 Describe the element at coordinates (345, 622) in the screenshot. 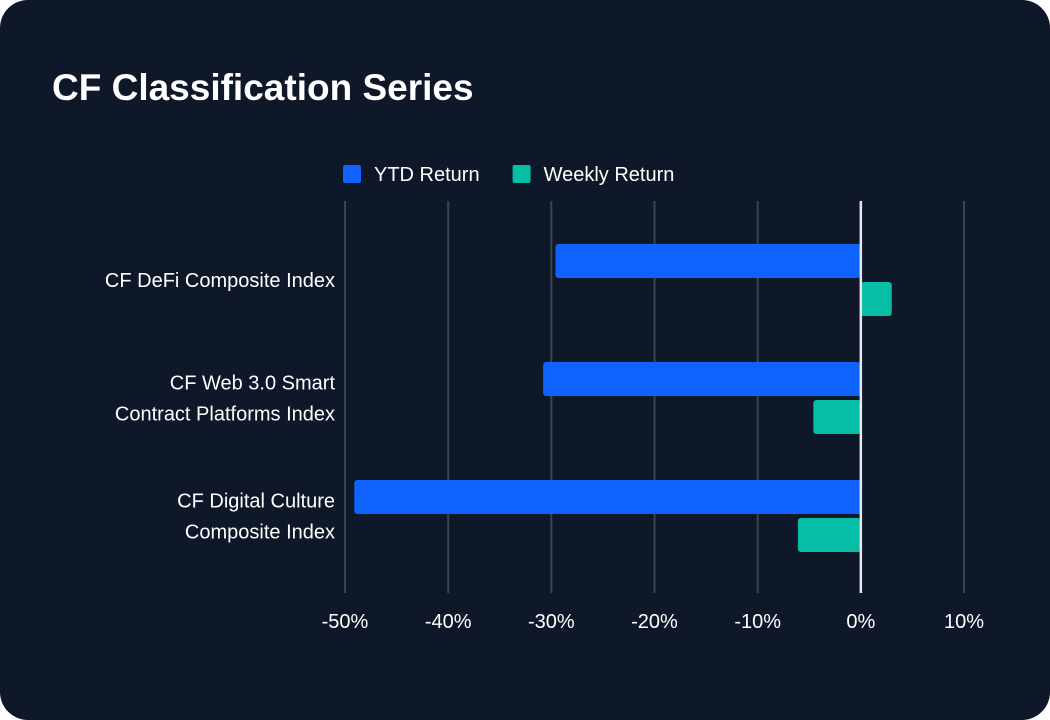

I see `x-tick-label: -50%` at that location.